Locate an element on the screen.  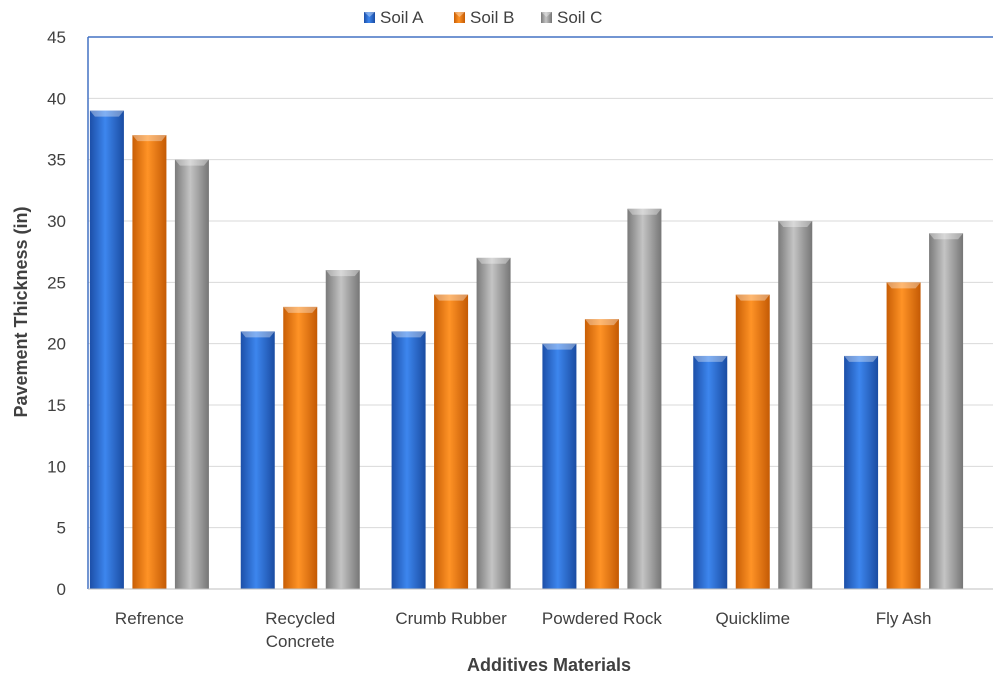
y-tick-label: 35 is located at coordinates (56, 160).